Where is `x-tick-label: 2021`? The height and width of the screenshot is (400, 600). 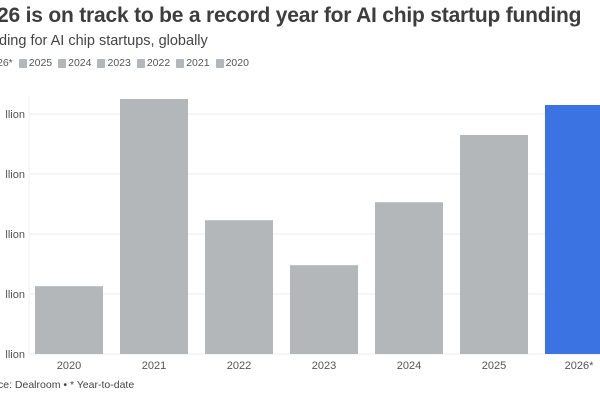
x-tick-label: 2021 is located at coordinates (154, 366).